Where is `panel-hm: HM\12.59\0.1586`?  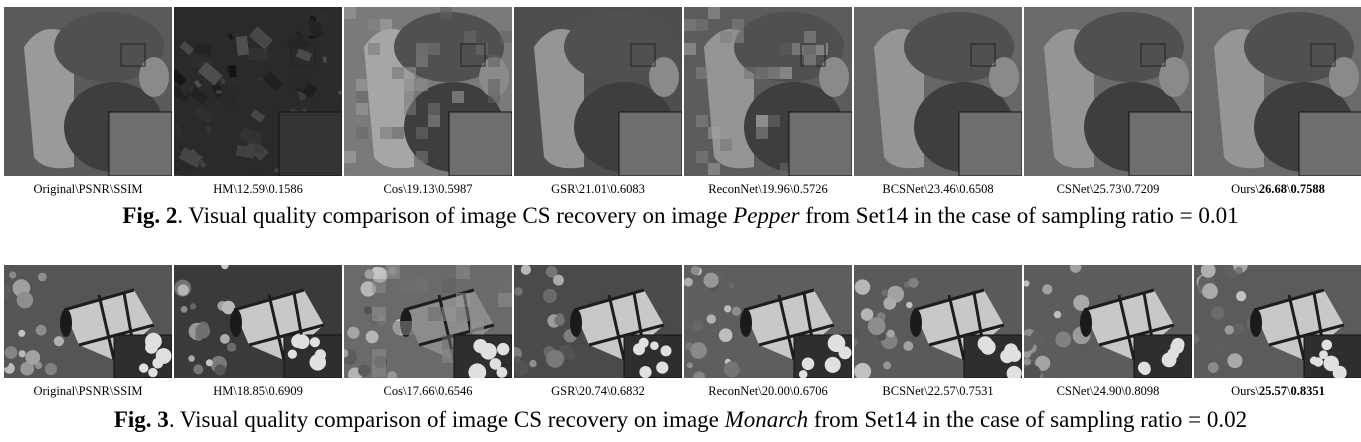 panel-hm: HM\12.59\0.1586 is located at coordinates (258, 102).